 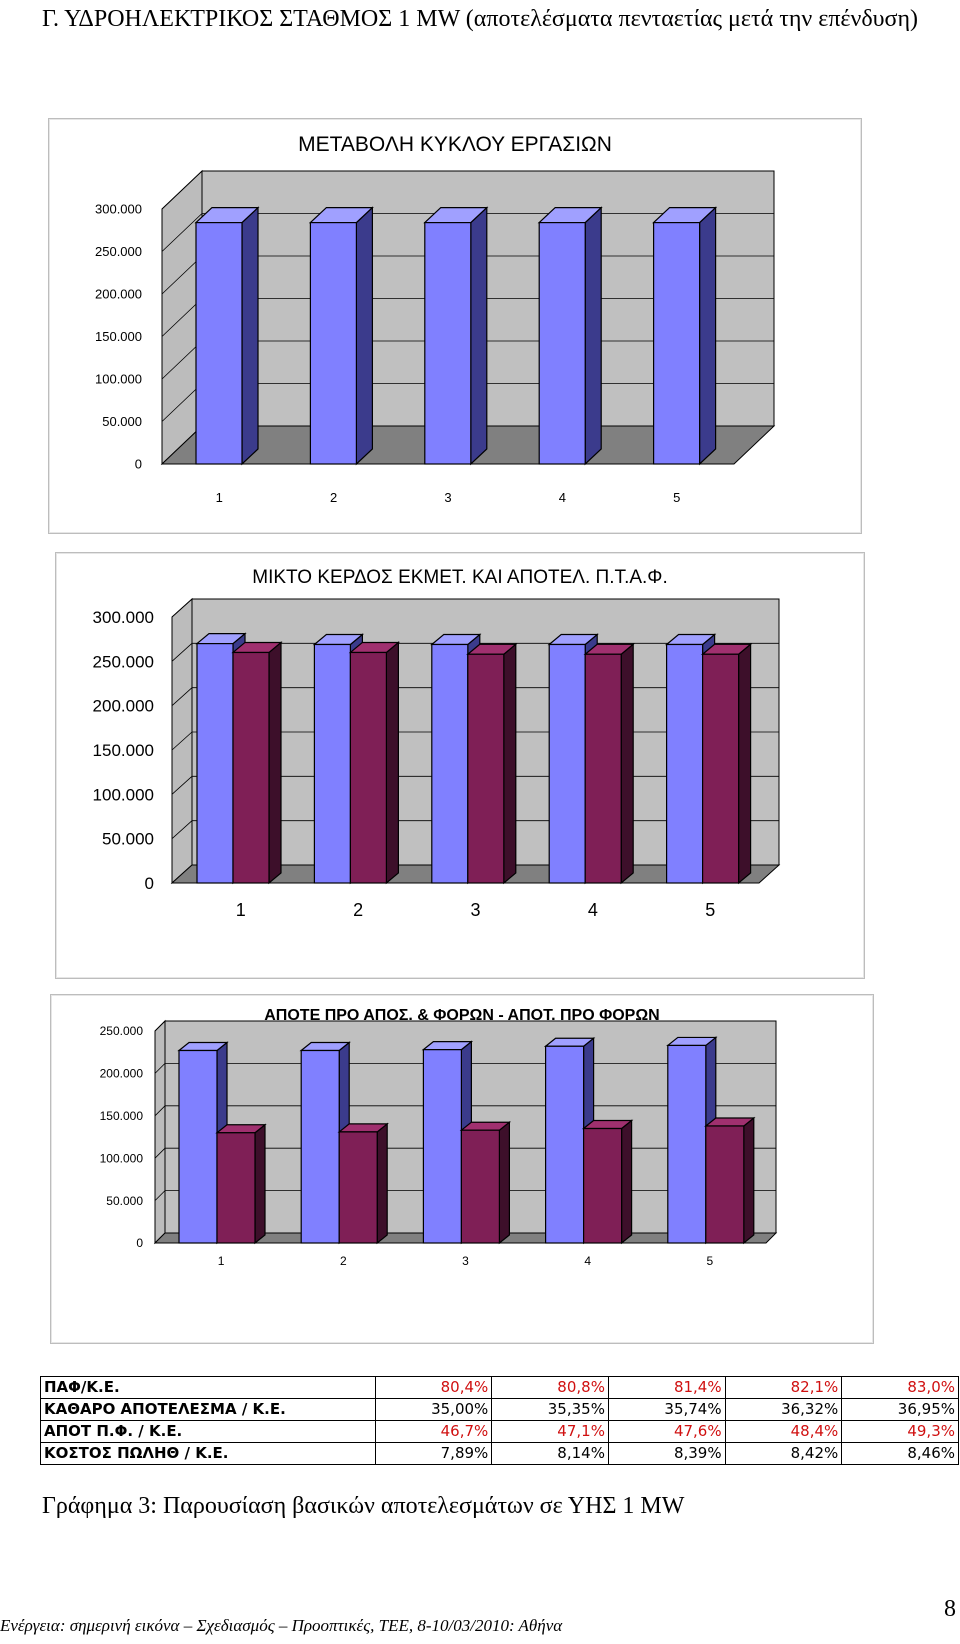 I want to click on chart-pretax-results-plot: 0 50.000 100.000 150.000 200.000 250.000 1 2 3 4 5, so click(x=439, y=1143).